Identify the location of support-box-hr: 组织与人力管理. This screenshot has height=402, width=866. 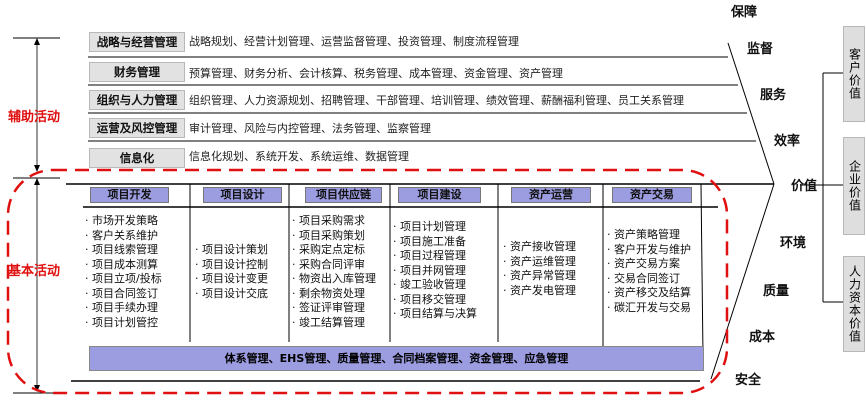
(137, 100).